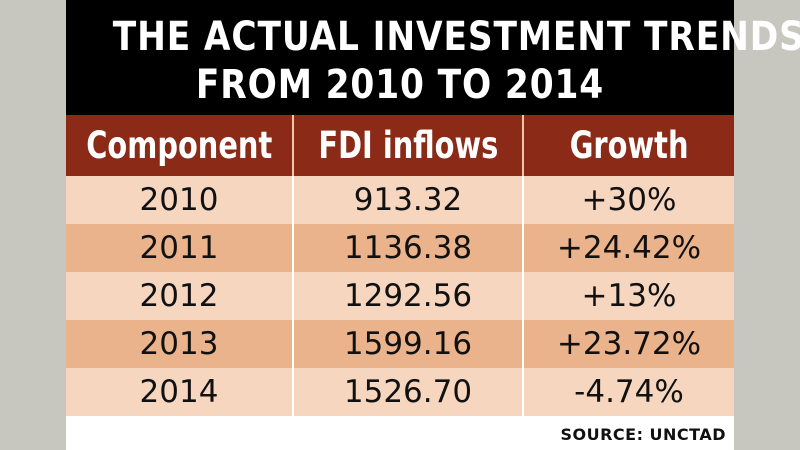 Image resolution: width=800 pixels, height=450 pixels. I want to click on table-row: 2012 1292.56 +13%, so click(400, 296).